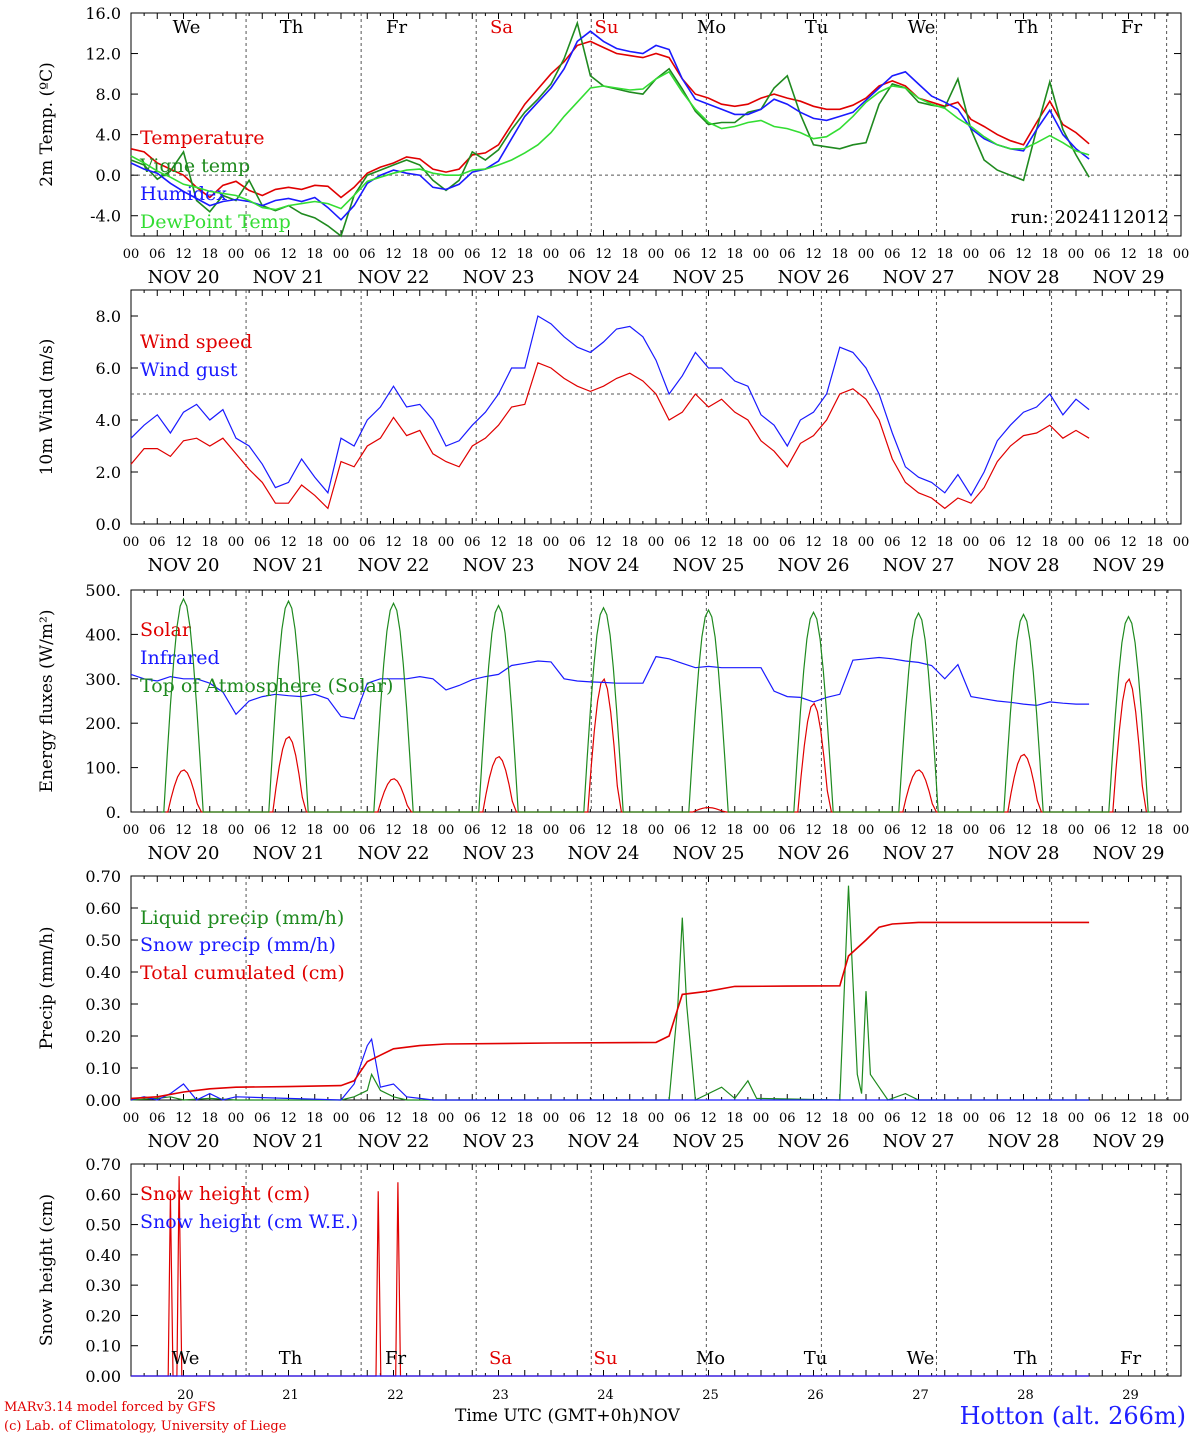 This screenshot has width=1194, height=1440. What do you see at coordinates (500, 1358) in the screenshot?
I see `weekday-label: Sa` at bounding box center [500, 1358].